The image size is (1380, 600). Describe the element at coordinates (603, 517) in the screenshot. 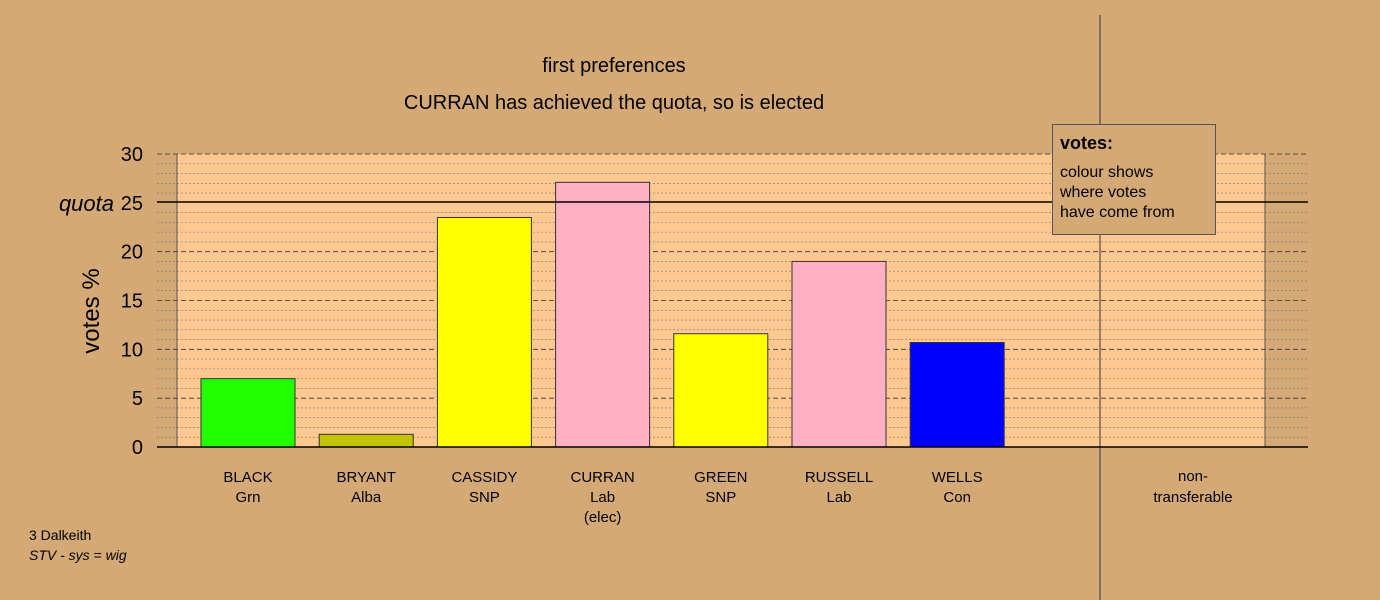

I see `candidate-status: (elec)` at that location.